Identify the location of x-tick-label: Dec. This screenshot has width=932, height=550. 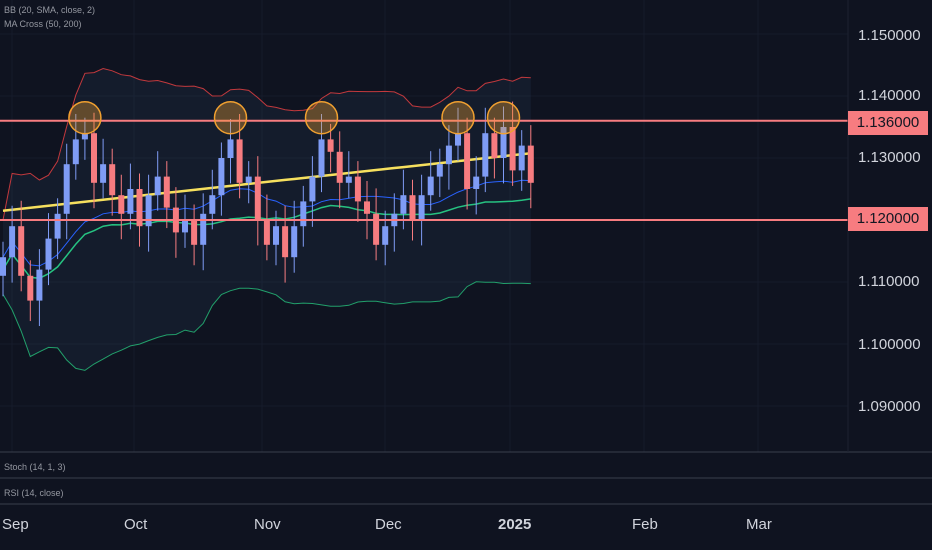
(388, 524).